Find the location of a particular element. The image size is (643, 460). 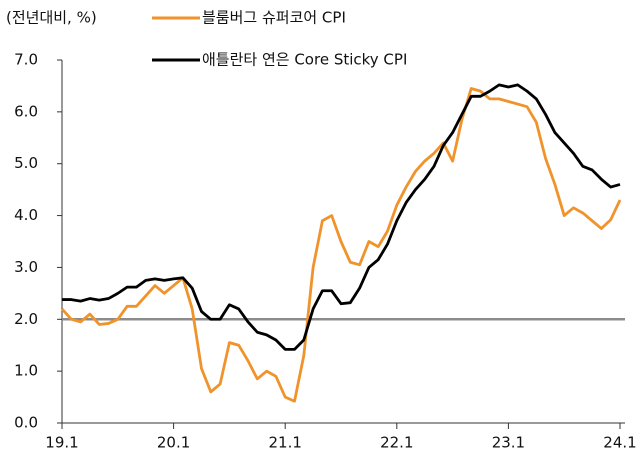

legend-label: 애틀란타 연은 Core Sticky CPI is located at coordinates (304, 60).